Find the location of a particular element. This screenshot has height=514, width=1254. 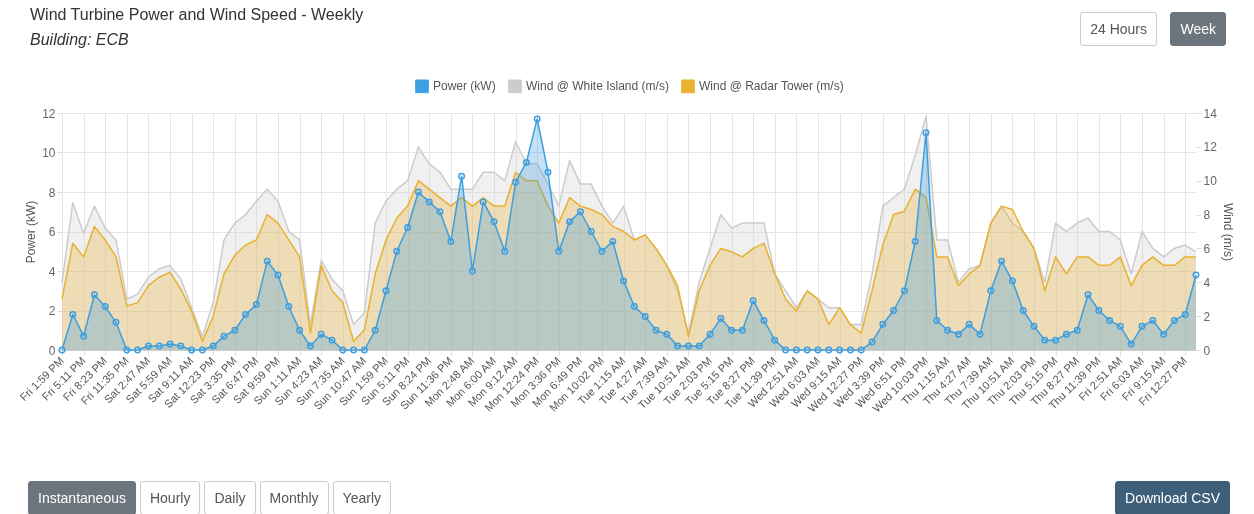

y2-tick-label: 0 is located at coordinates (1207, 350).